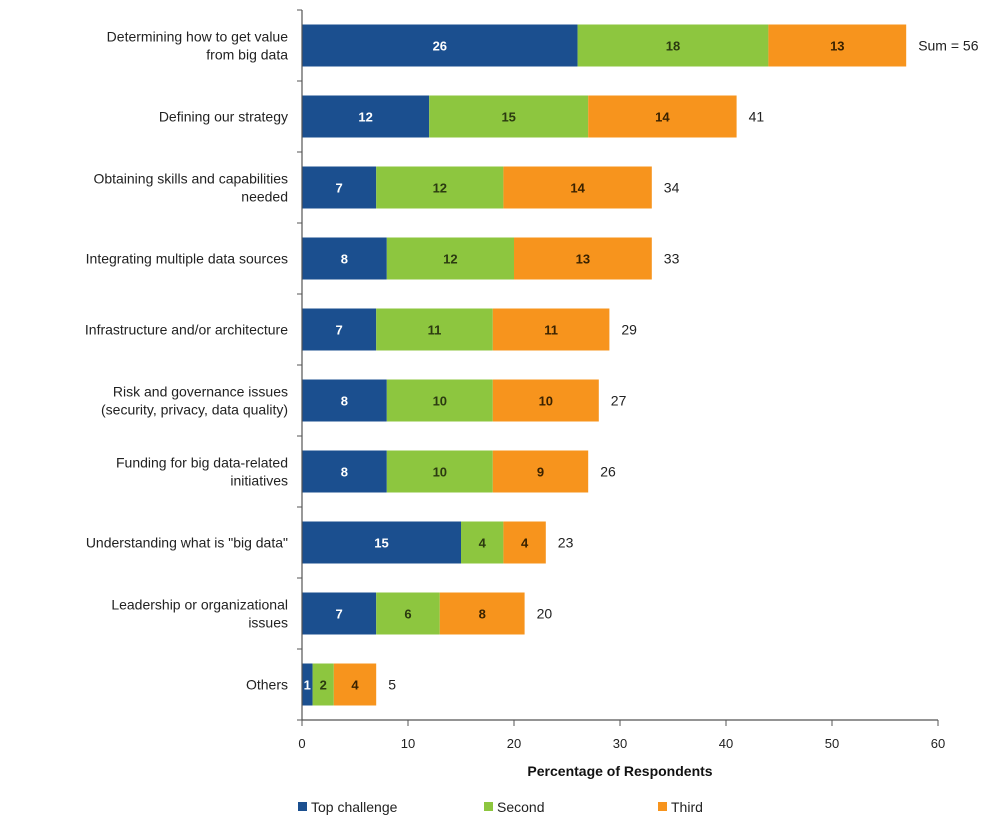  I want to click on category-label-line: needed, so click(264, 197).